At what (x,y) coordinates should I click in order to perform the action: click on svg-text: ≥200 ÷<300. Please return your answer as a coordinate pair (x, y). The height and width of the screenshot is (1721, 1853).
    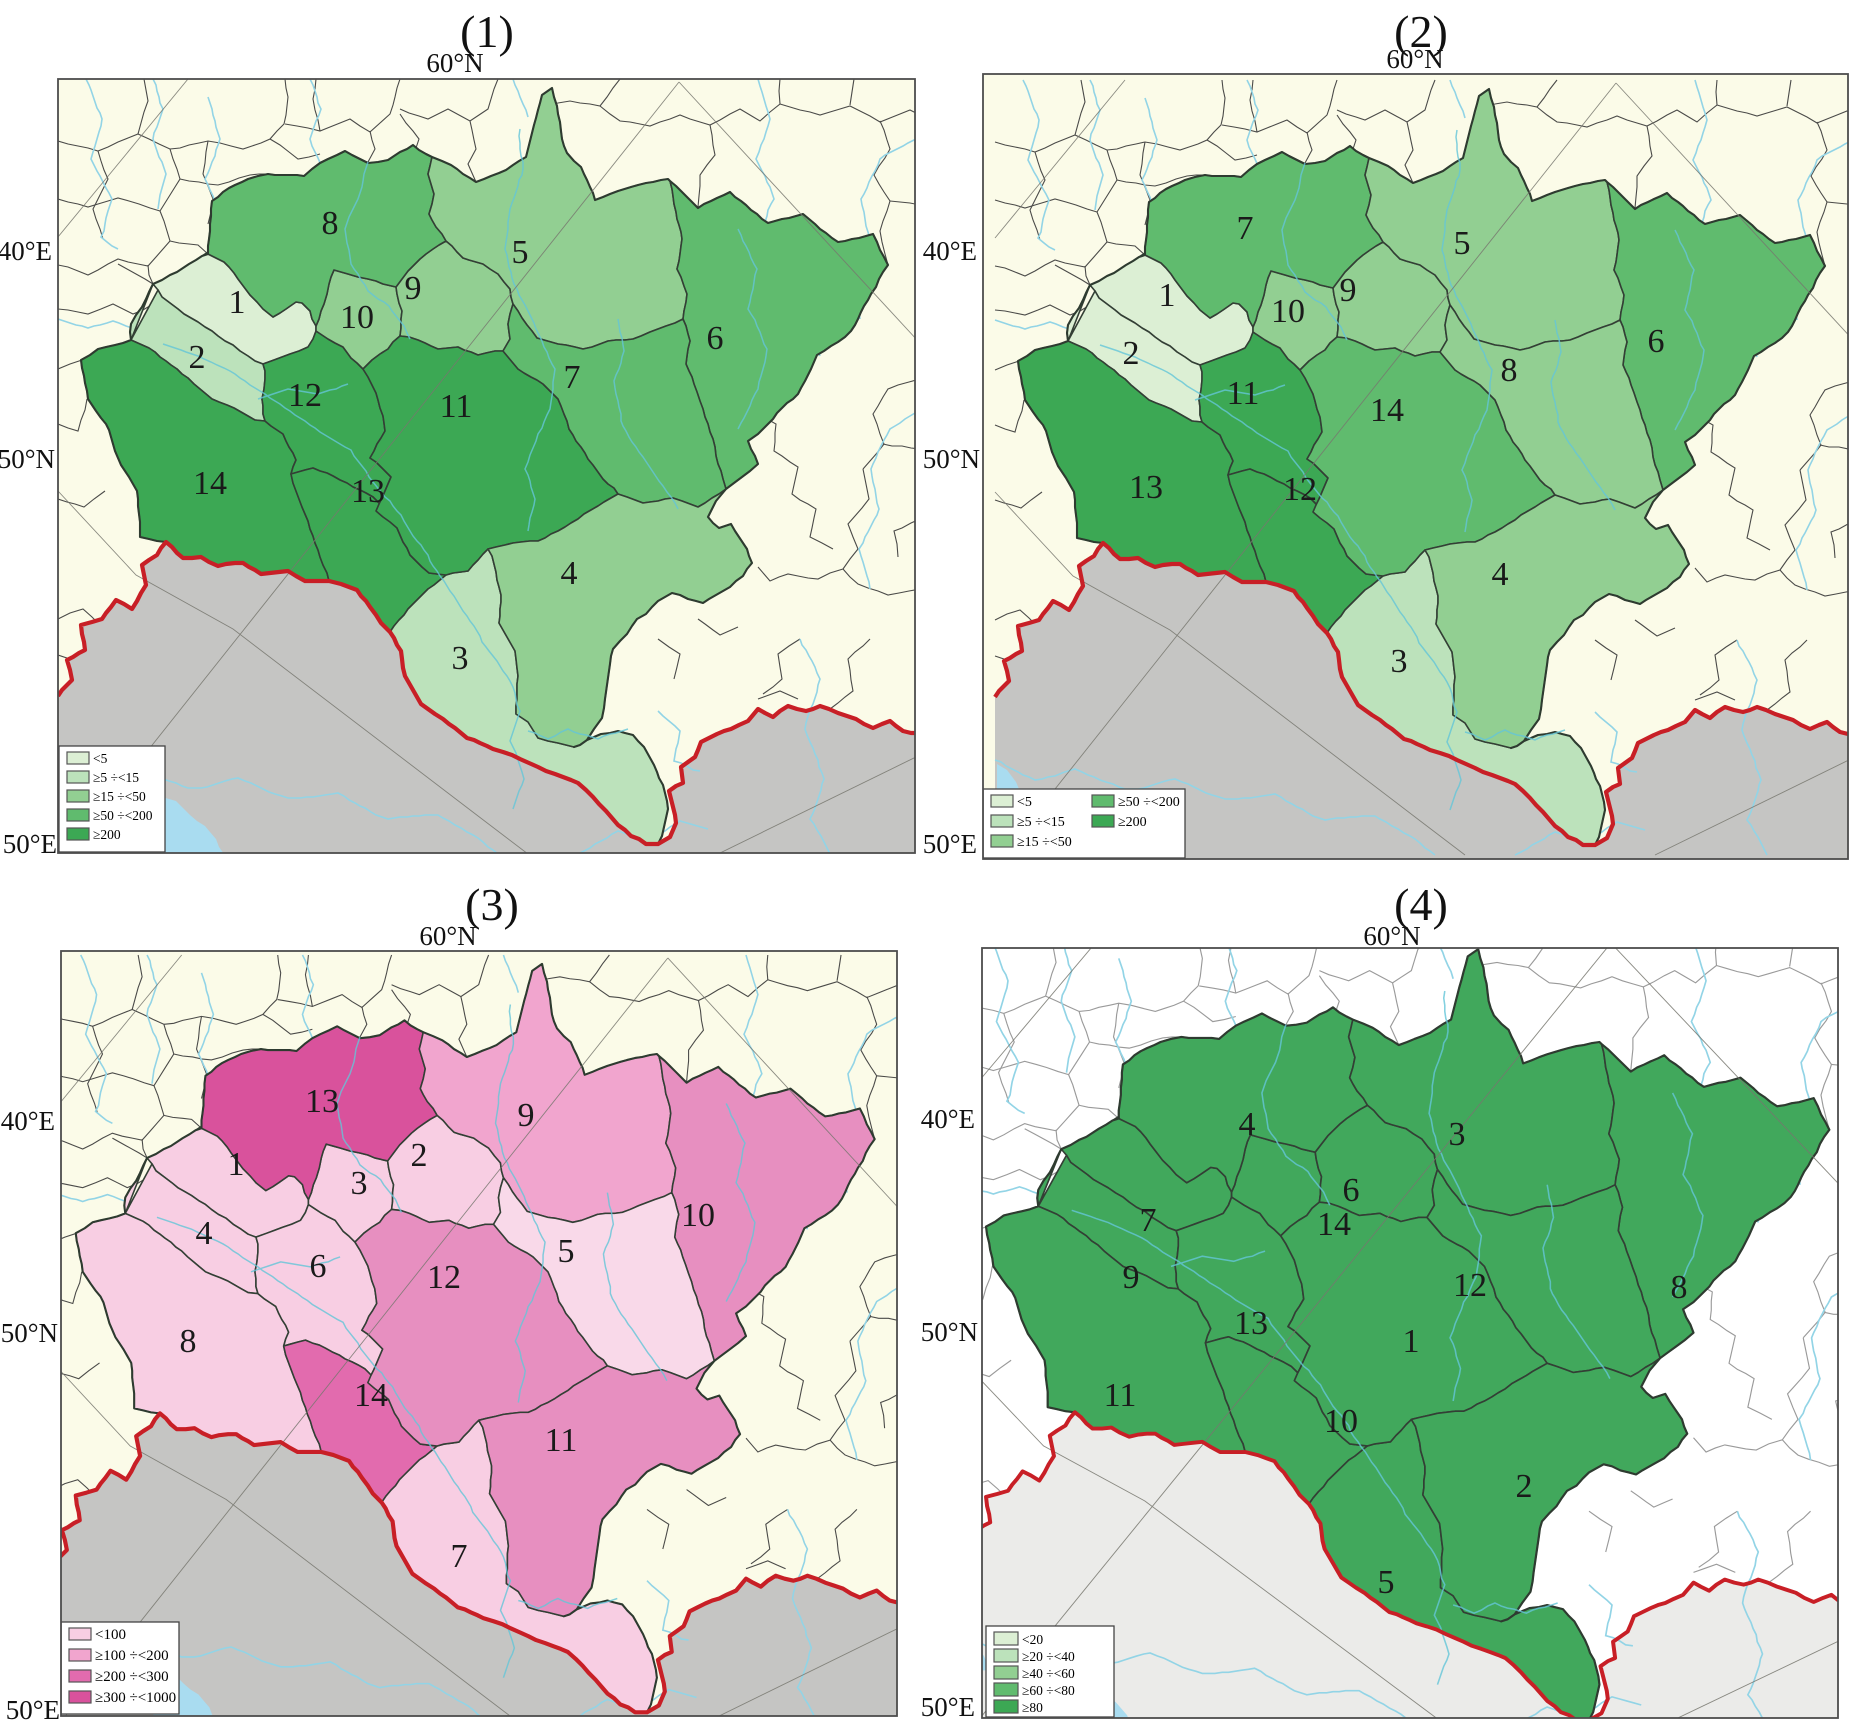
    Looking at the image, I should click on (132, 1677).